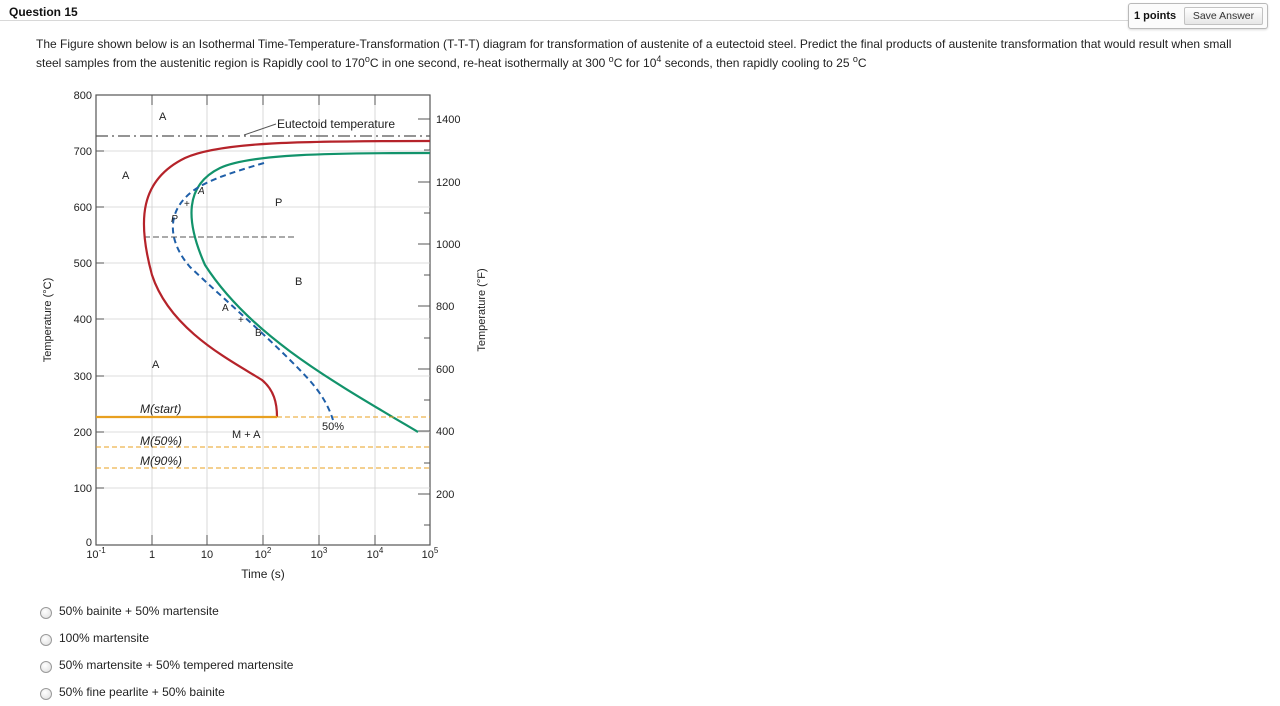 The height and width of the screenshot is (706, 1280). Describe the element at coordinates (445, 370) in the screenshot. I see `tick-right-600: 600` at that location.